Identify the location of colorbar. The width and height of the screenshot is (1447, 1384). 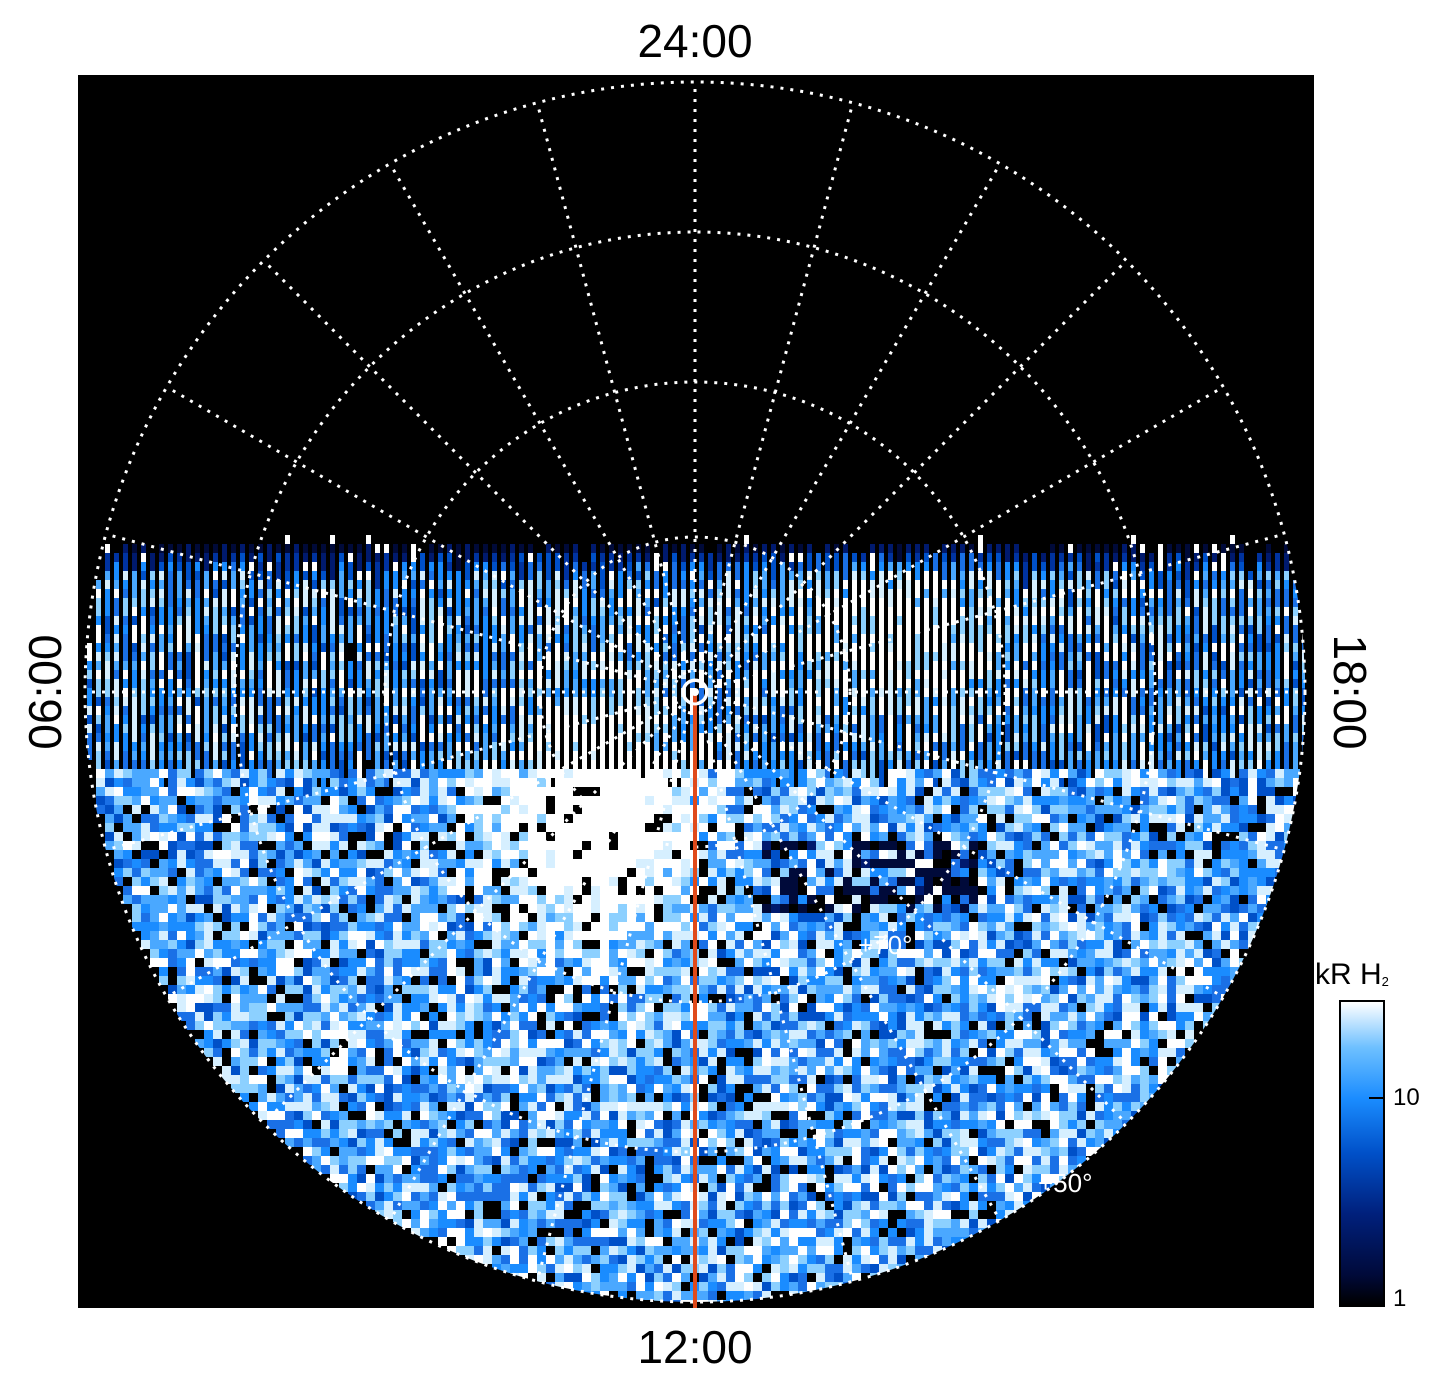
(1362, 1153).